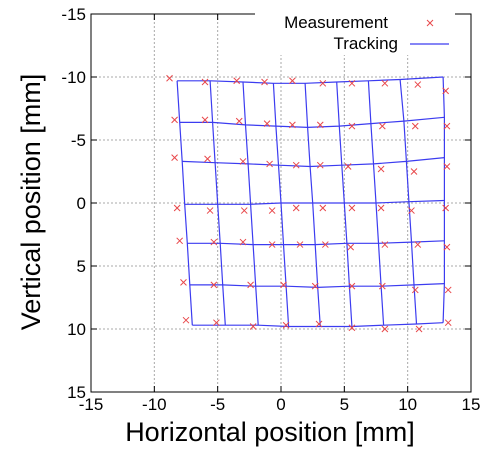 This screenshot has width=489, height=451. I want to click on y-tick-label: 0, so click(81, 203).